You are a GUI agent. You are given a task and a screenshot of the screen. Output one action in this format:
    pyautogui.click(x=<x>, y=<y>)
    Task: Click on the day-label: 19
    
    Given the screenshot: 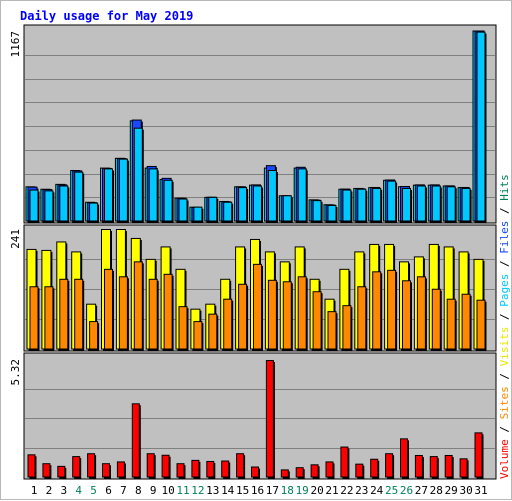 What is the action you would take?
    pyautogui.click(x=302, y=490)
    